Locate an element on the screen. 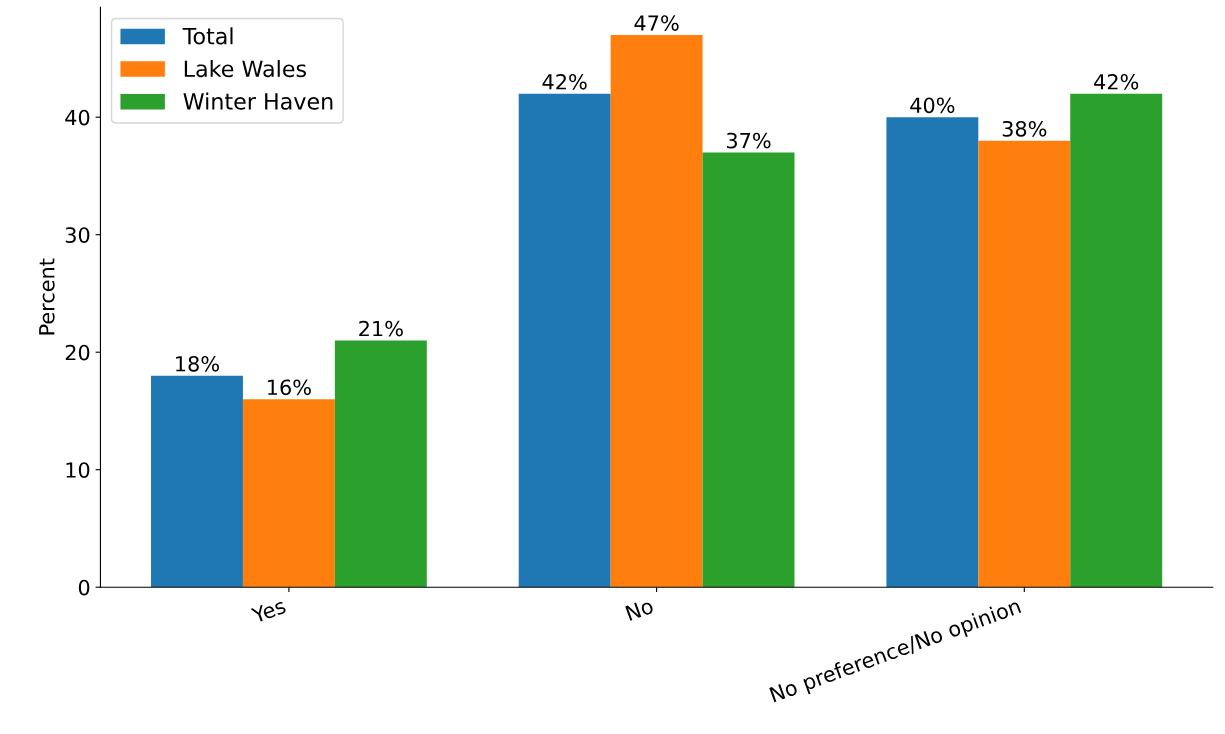 Image resolution: width=1225 pixels, height=734 pixels. y-tick-label: 40 is located at coordinates (77, 117).